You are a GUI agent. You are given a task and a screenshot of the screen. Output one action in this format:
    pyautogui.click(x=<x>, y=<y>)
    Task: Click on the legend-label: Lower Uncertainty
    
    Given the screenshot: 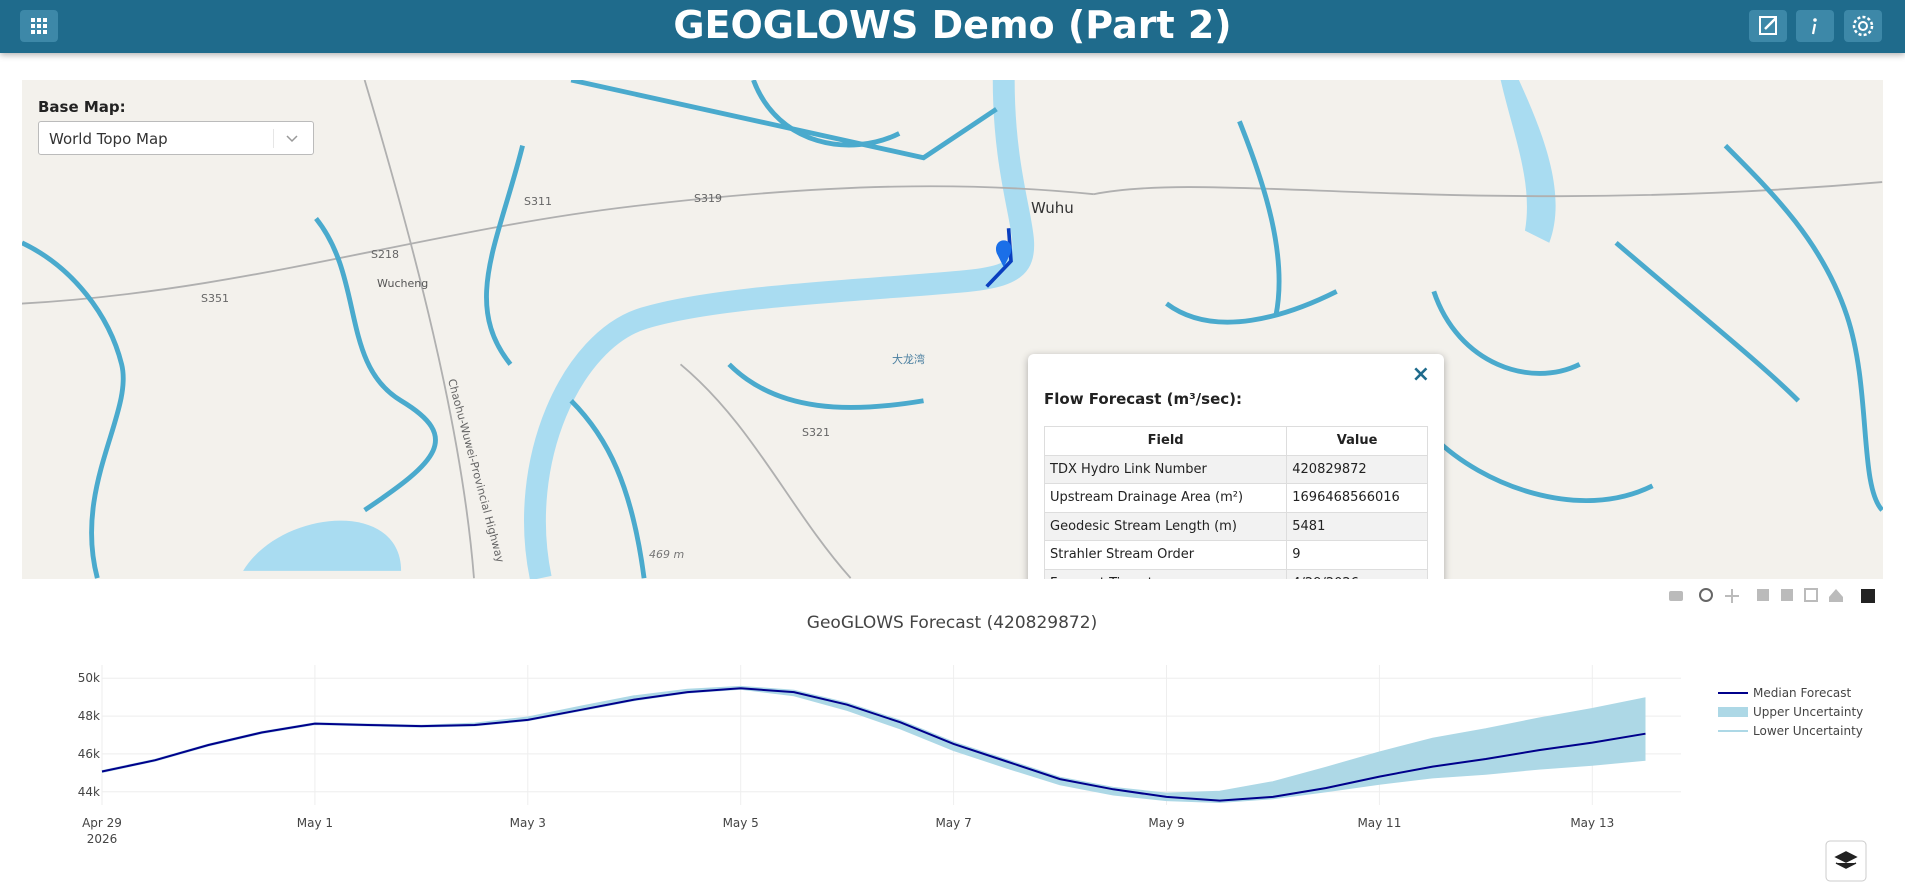 What is the action you would take?
    pyautogui.click(x=1808, y=731)
    